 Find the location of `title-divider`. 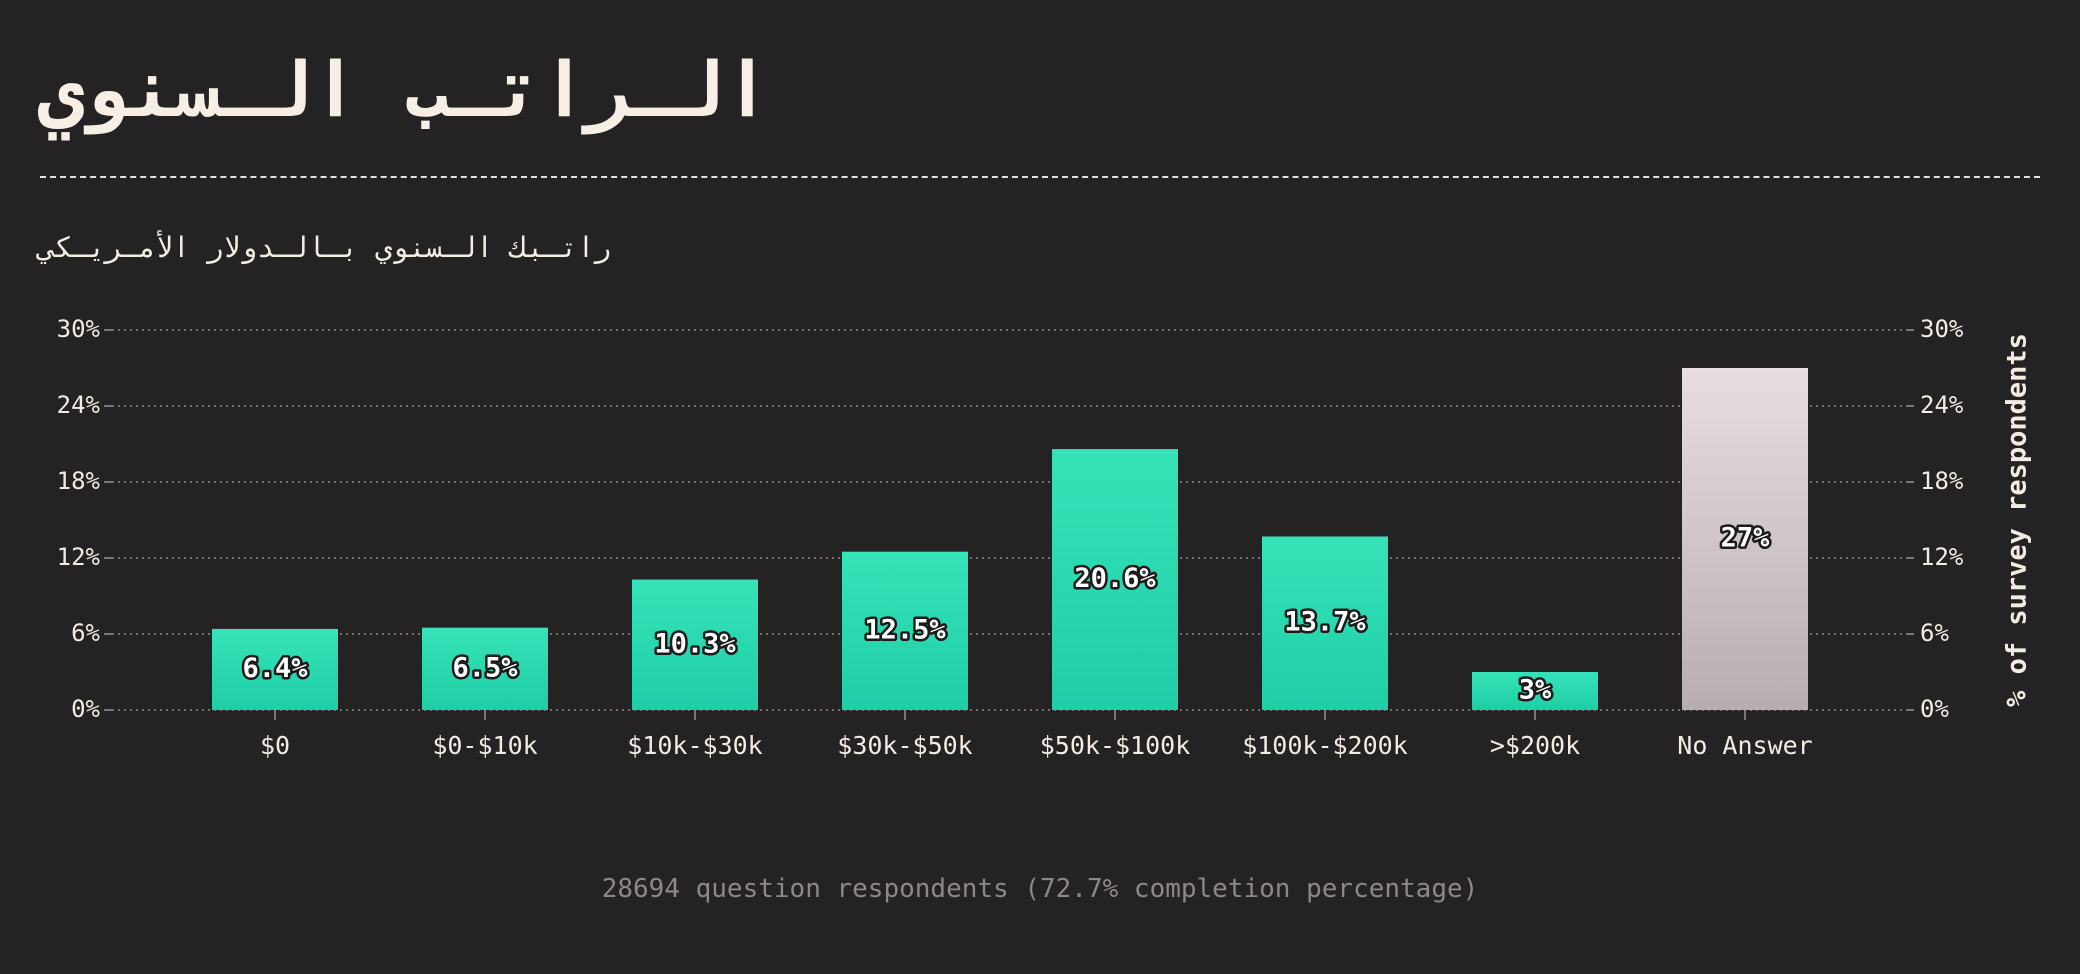

title-divider is located at coordinates (1040, 177).